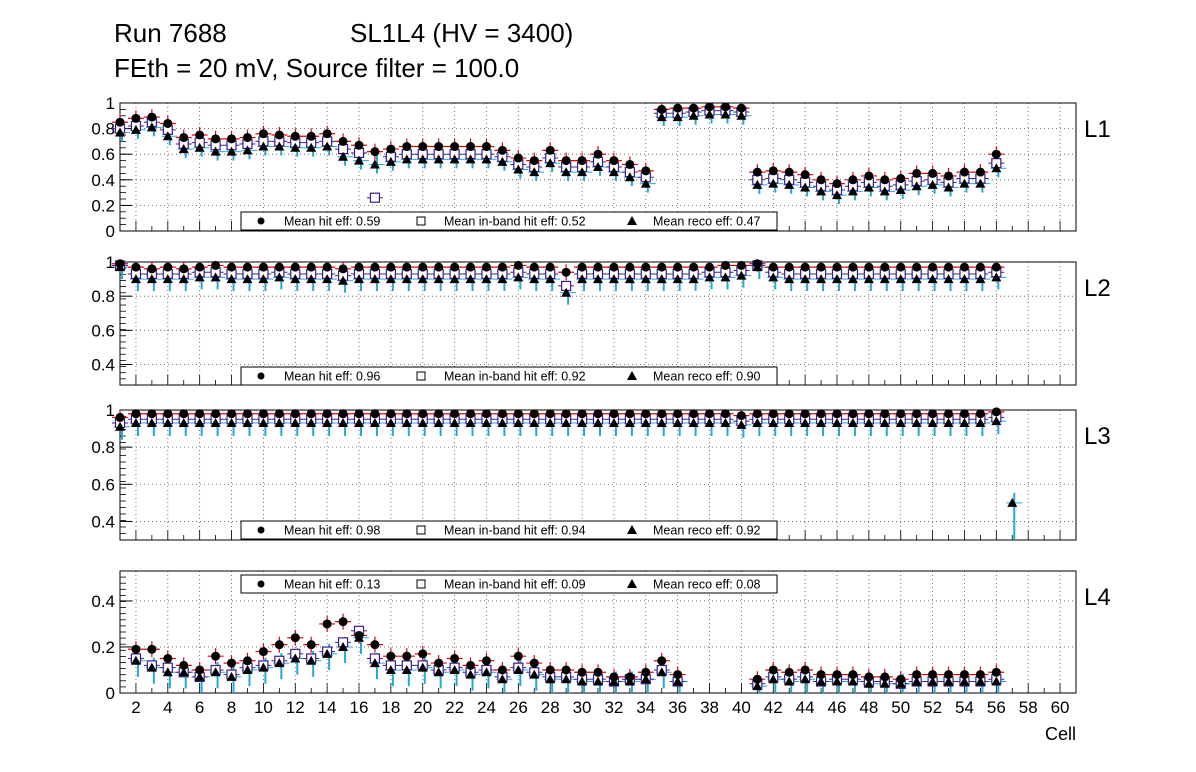 The width and height of the screenshot is (1196, 772). Describe the element at coordinates (515, 377) in the screenshot. I see `legend-inband-label: Mean in-band hit eff: 0.92` at that location.